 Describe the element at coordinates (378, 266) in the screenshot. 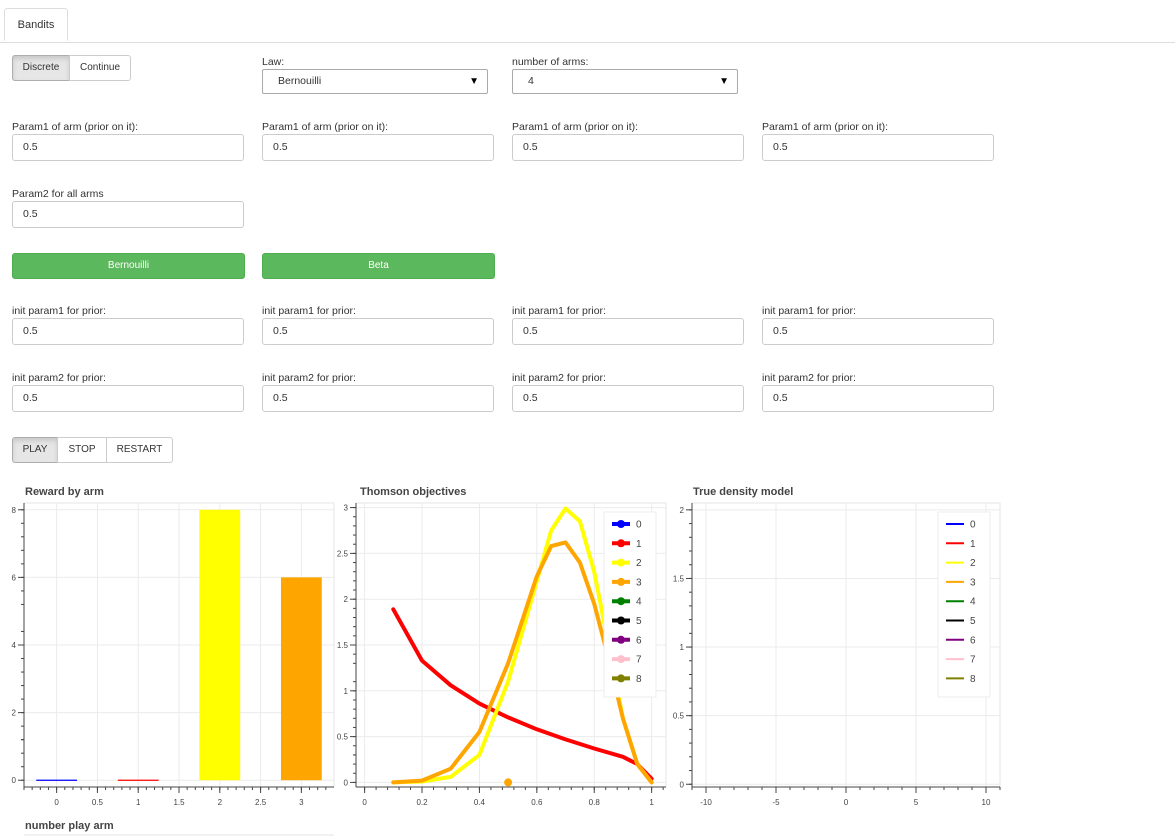

I see `beta-button: Beta` at that location.